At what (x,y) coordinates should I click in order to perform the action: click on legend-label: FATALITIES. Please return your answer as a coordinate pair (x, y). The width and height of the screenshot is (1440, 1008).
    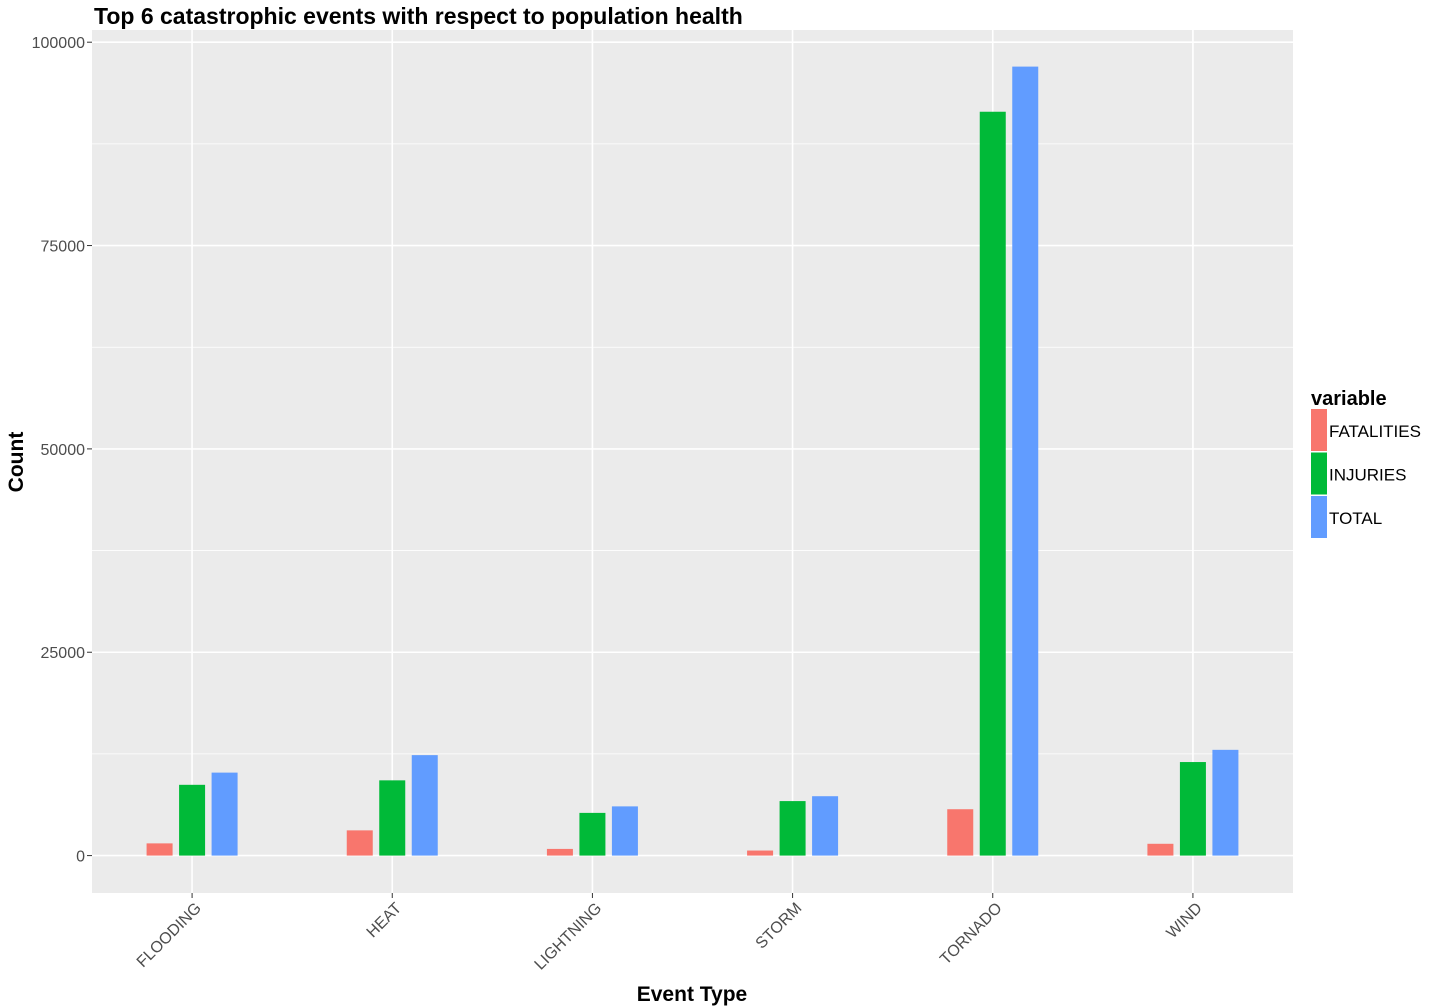
    Looking at the image, I should click on (1375, 431).